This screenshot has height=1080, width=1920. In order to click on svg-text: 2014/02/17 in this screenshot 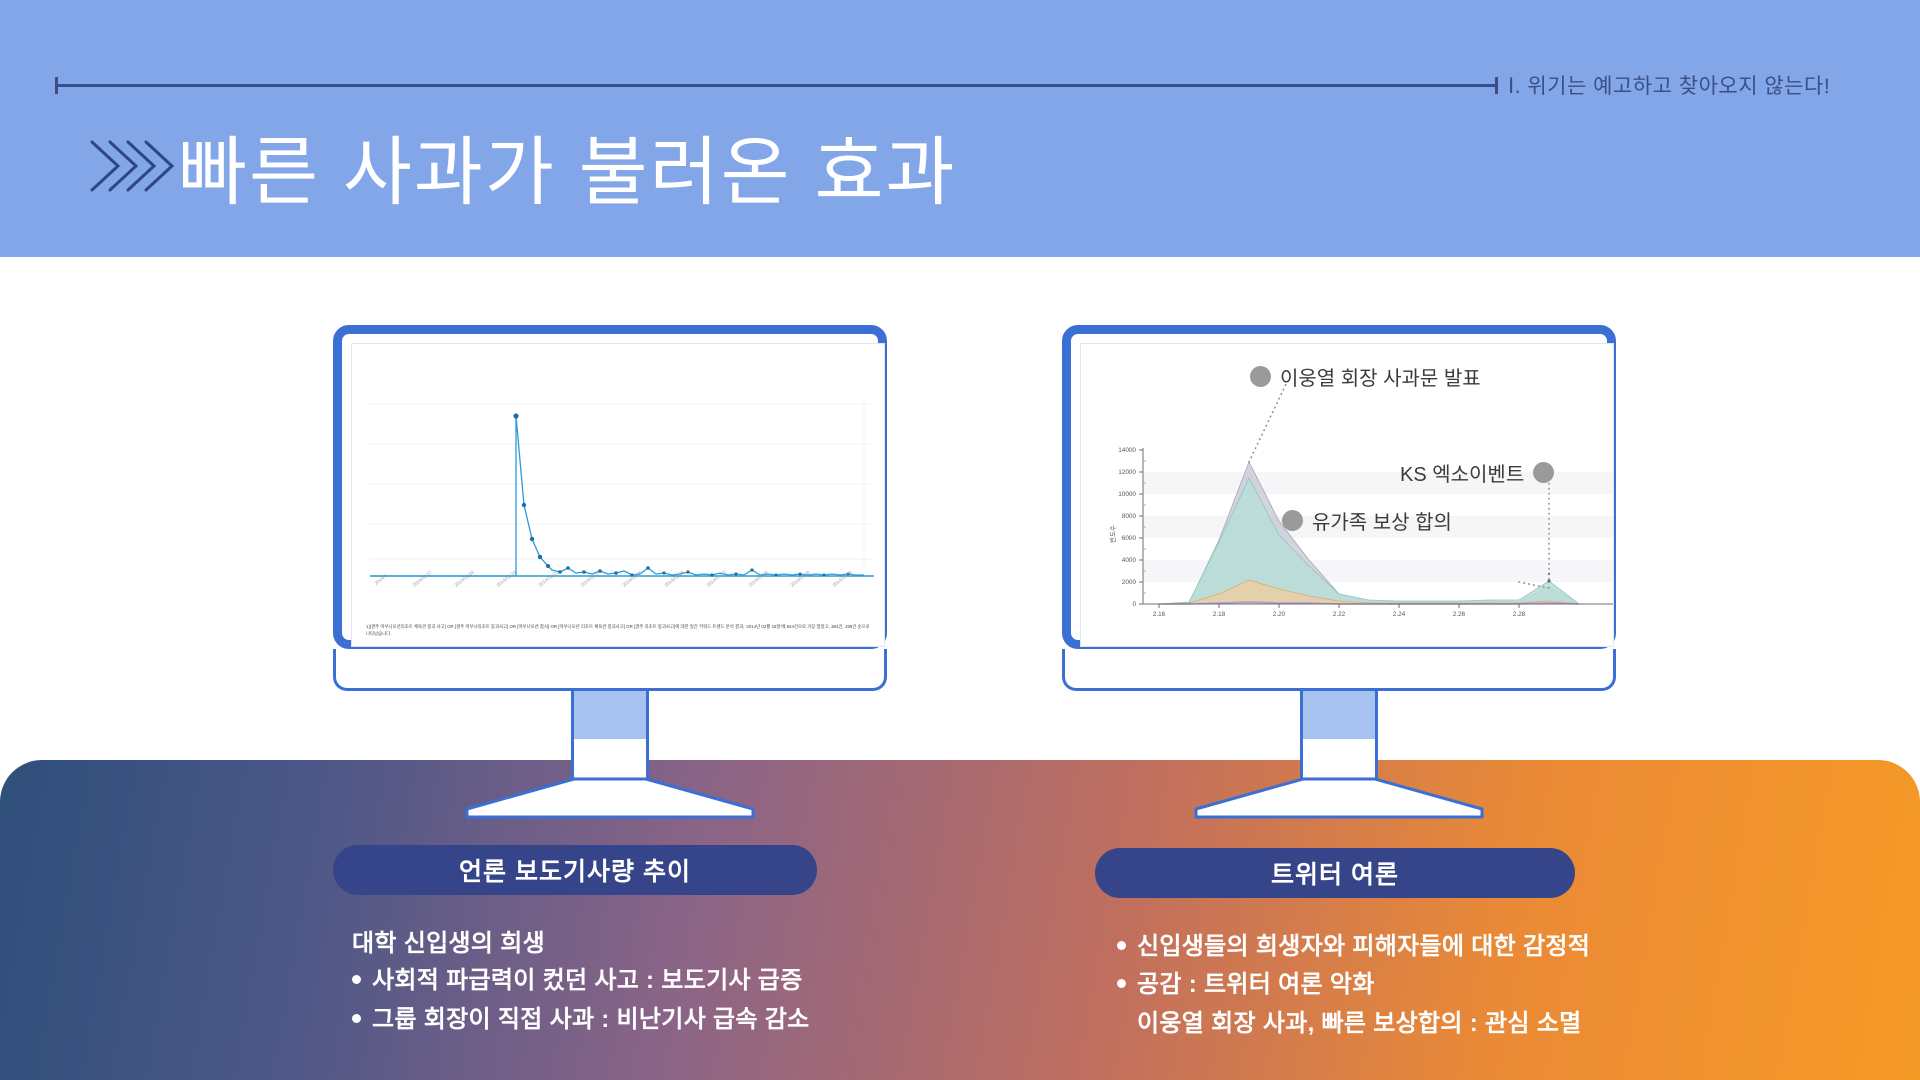, I will do `click(423, 578)`.